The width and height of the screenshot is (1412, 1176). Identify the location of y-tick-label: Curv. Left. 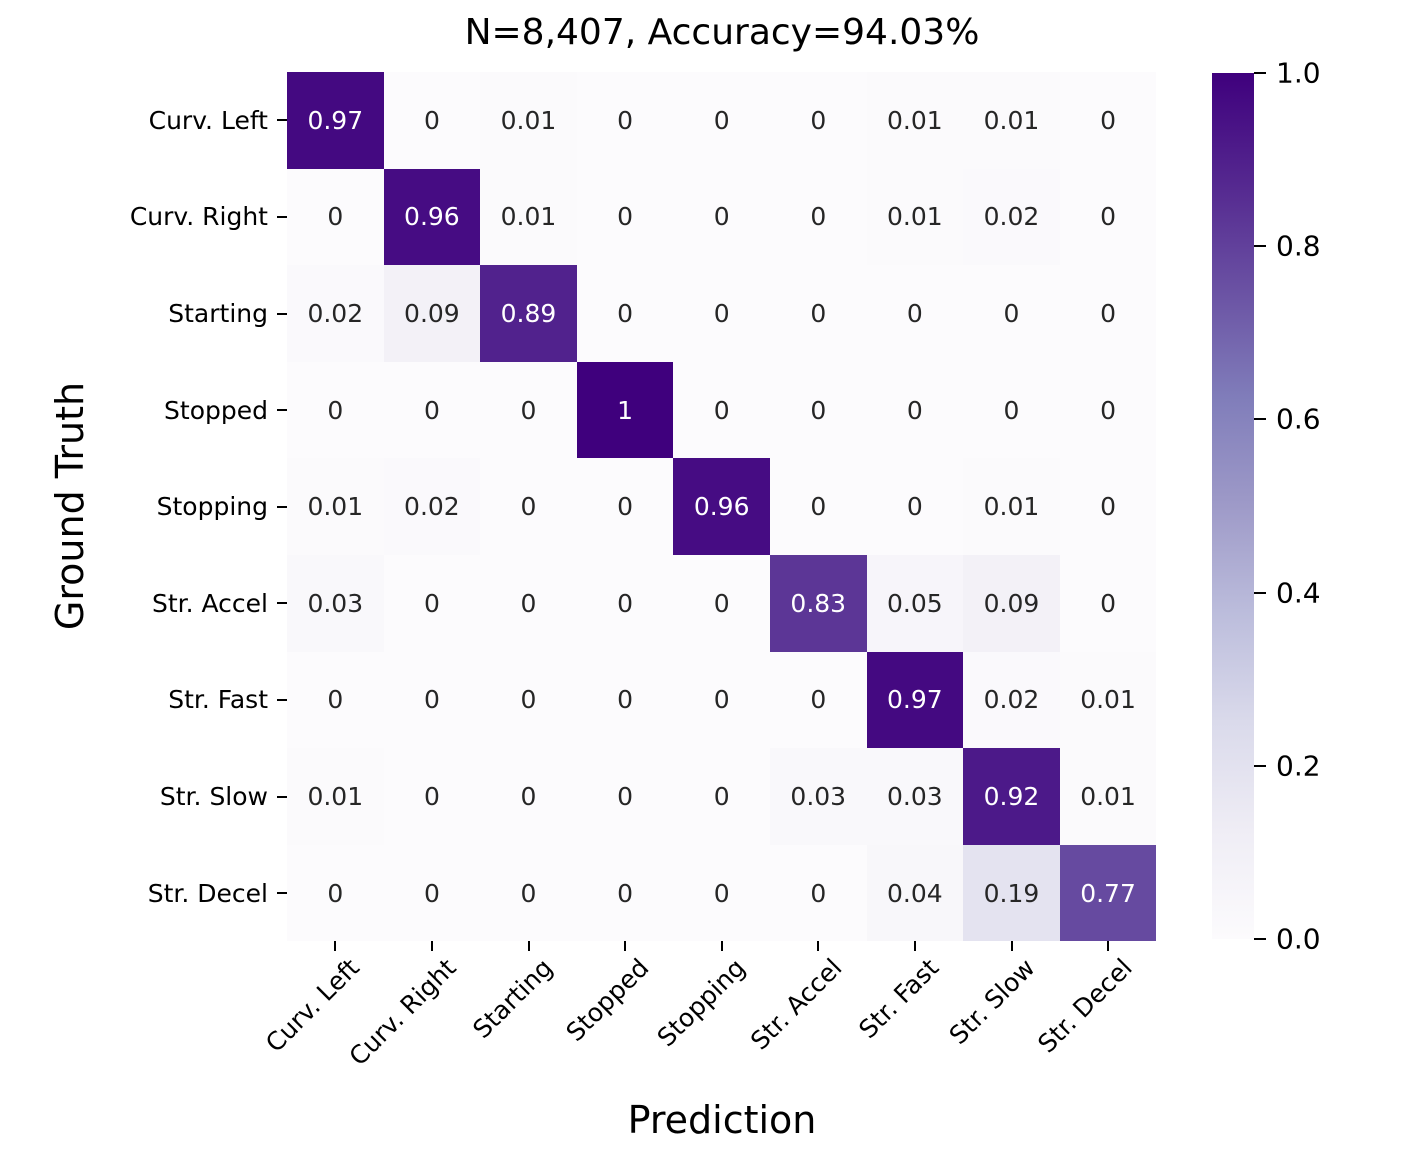
(208, 120).